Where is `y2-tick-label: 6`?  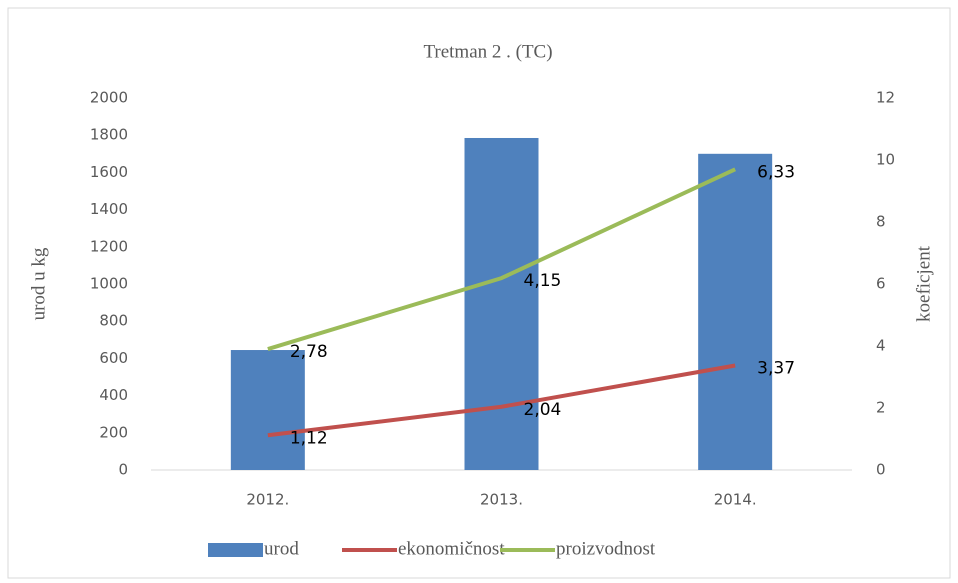
y2-tick-label: 6 is located at coordinates (881, 284).